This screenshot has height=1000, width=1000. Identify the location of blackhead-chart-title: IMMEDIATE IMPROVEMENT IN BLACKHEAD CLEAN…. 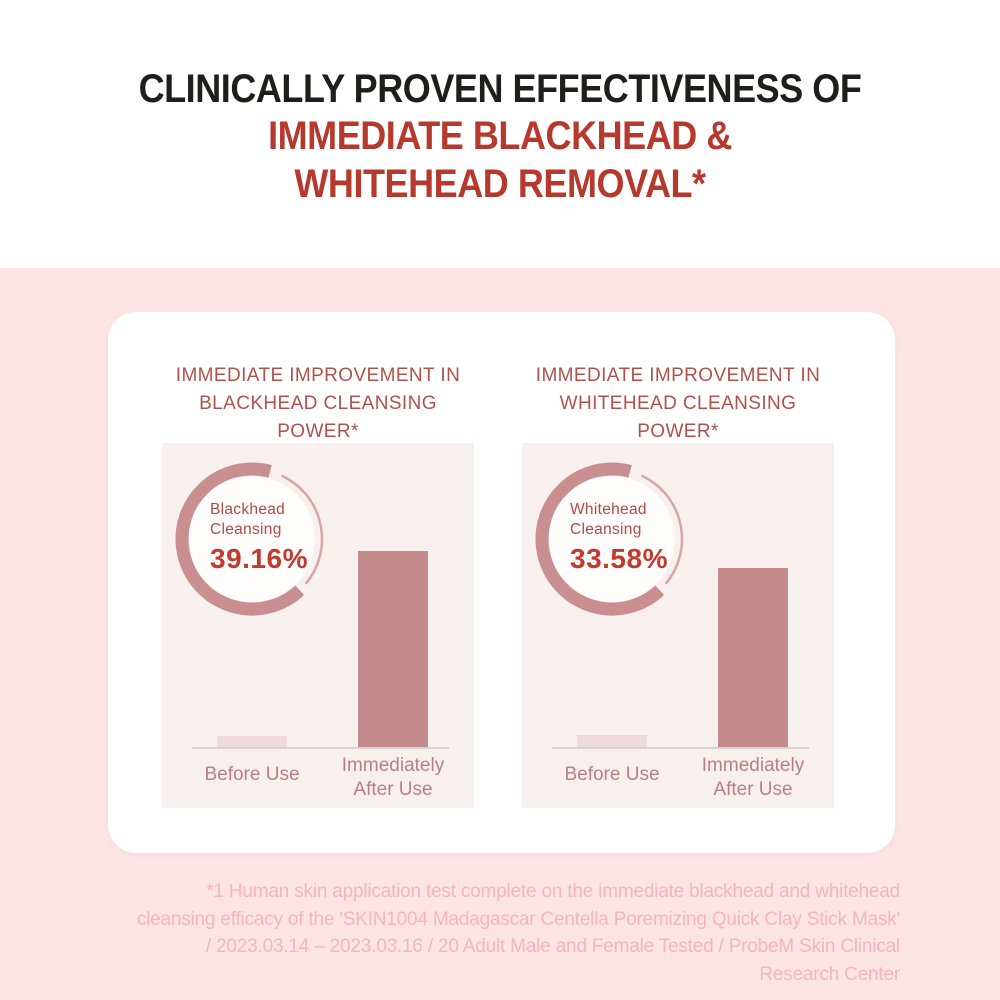
(318, 404).